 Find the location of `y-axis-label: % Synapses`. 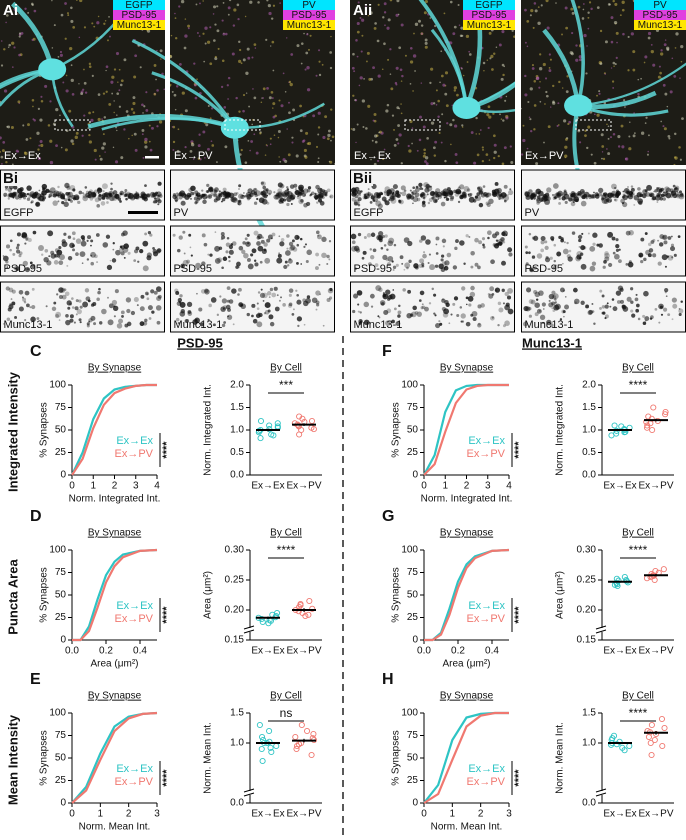

y-axis-label: % Synapses is located at coordinates (44, 430).